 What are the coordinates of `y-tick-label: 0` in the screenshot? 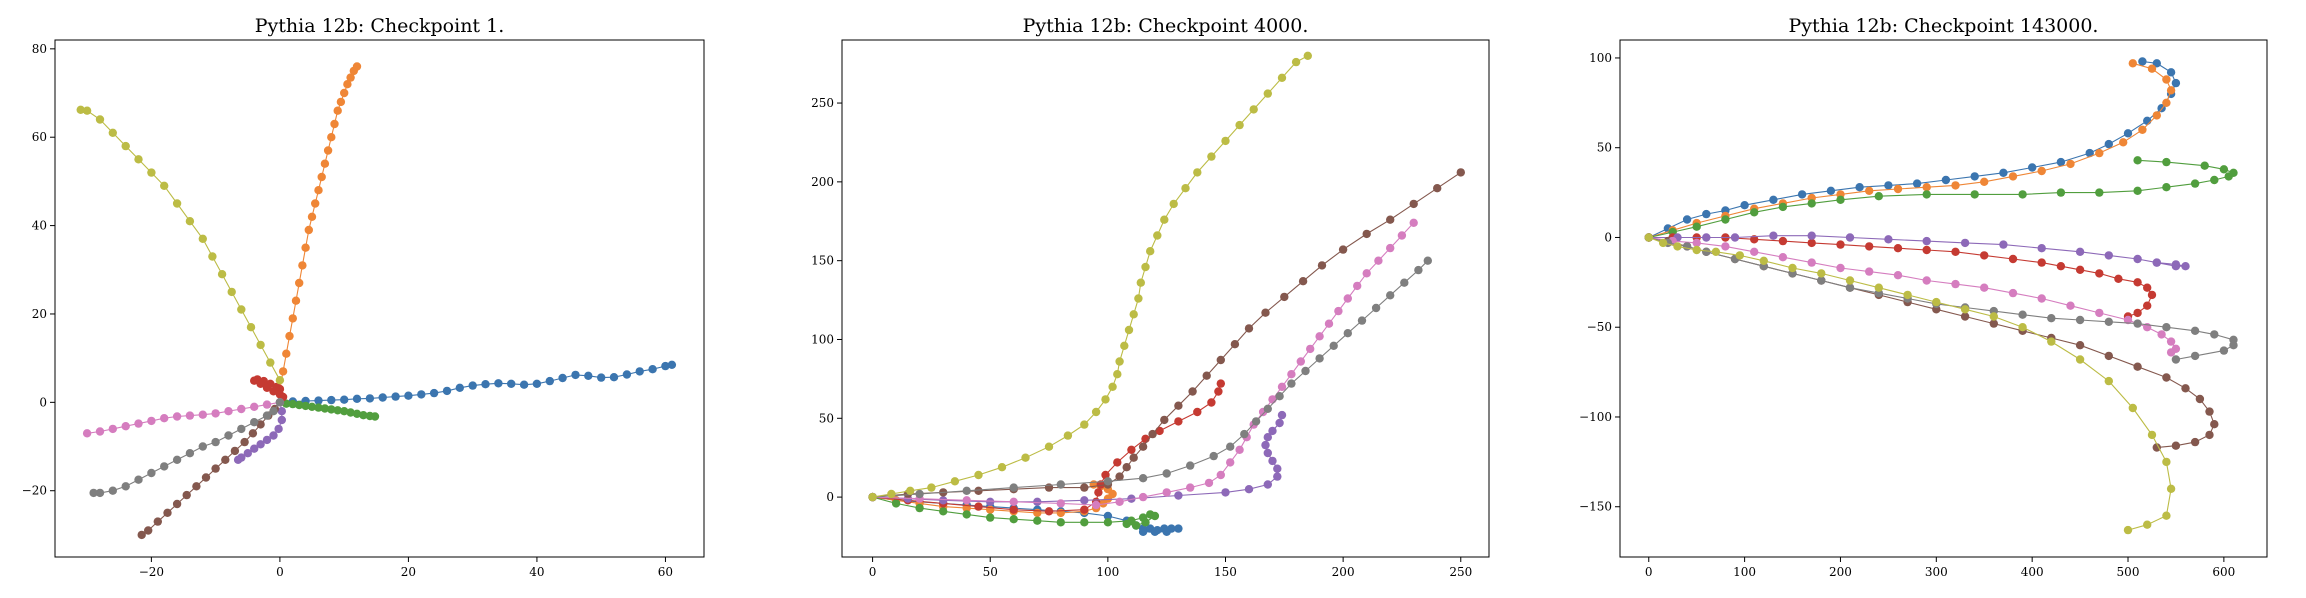 It's located at (43, 402).